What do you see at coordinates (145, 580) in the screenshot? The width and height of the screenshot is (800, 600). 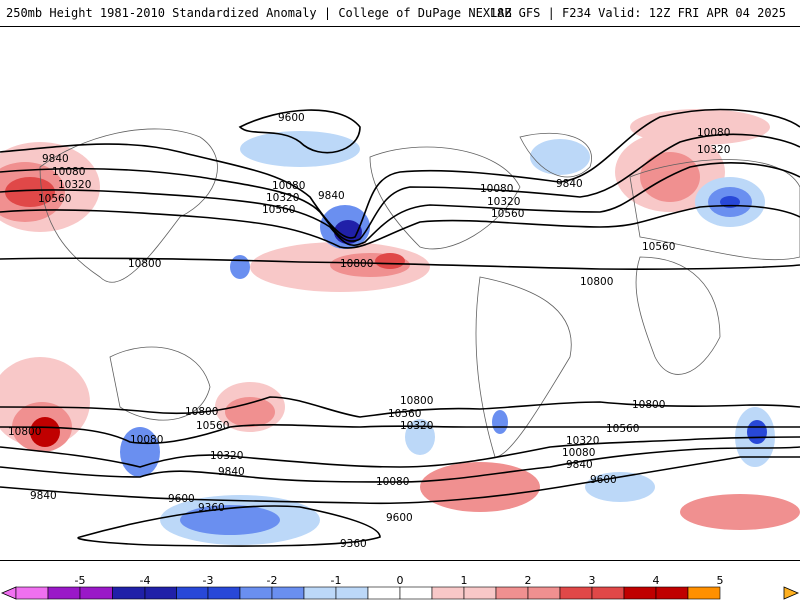 I see `colorbar-tick: -4` at bounding box center [145, 580].